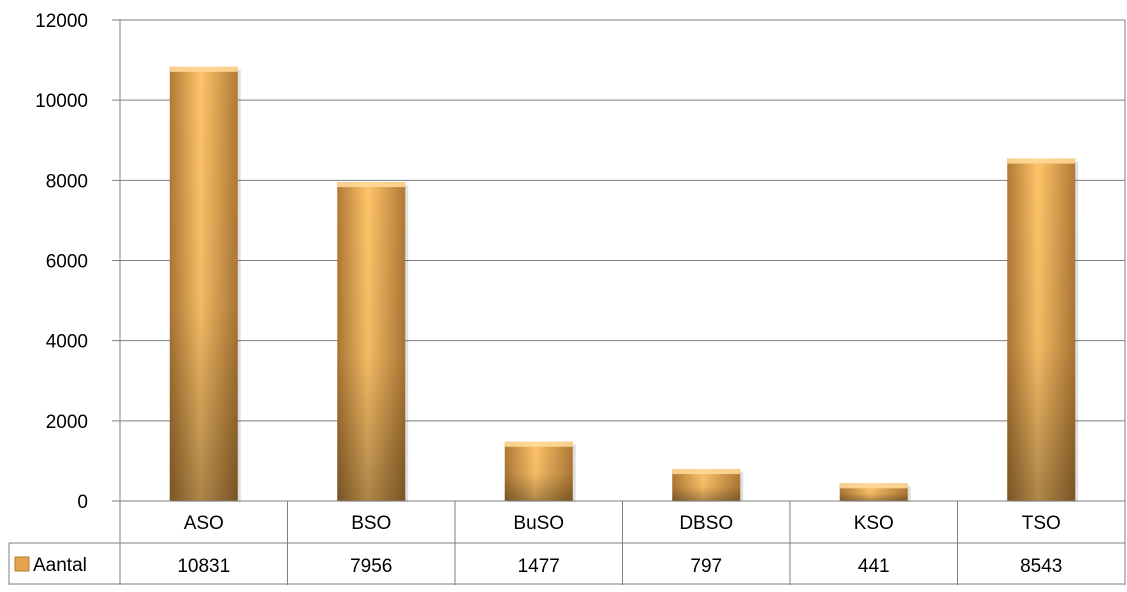 The width and height of the screenshot is (1127, 592). I want to click on y-tick-label: 8000, so click(67, 181).